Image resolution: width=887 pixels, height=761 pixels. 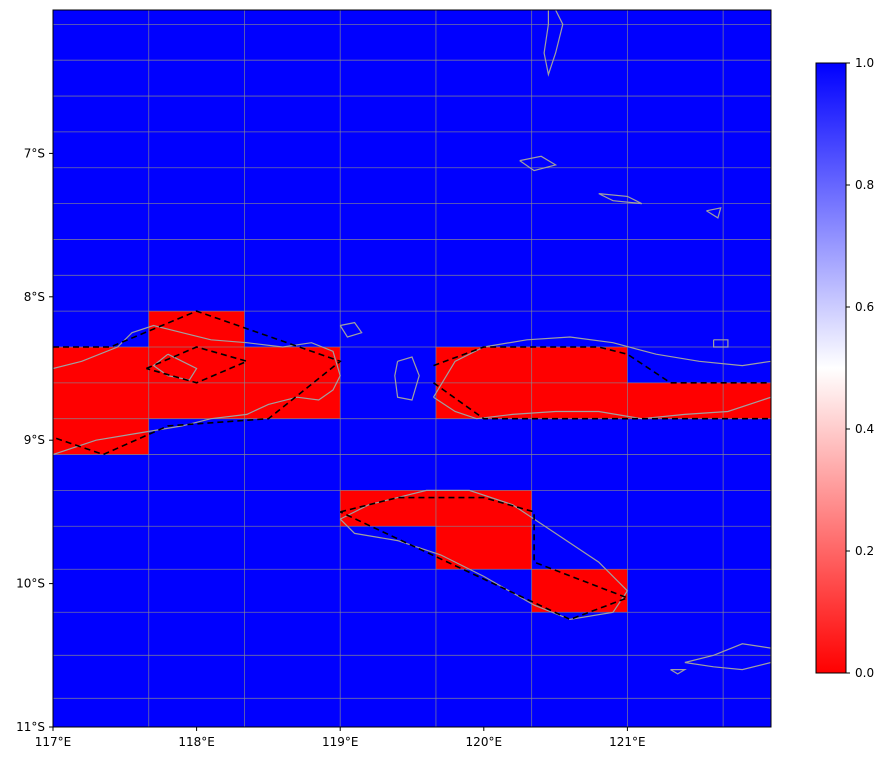 What do you see at coordinates (30, 727) in the screenshot?
I see `y-tick-label: 11°S` at bounding box center [30, 727].